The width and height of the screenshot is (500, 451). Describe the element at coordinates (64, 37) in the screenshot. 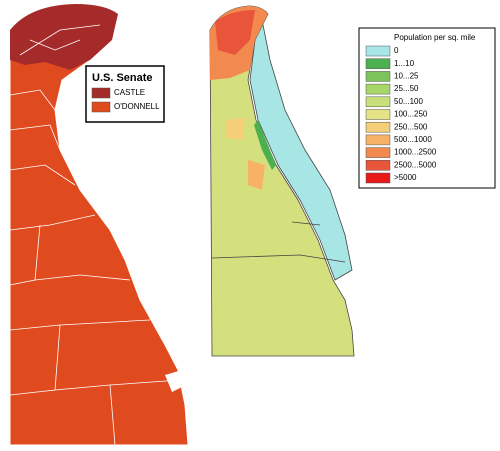

I see `castle-region` at that location.